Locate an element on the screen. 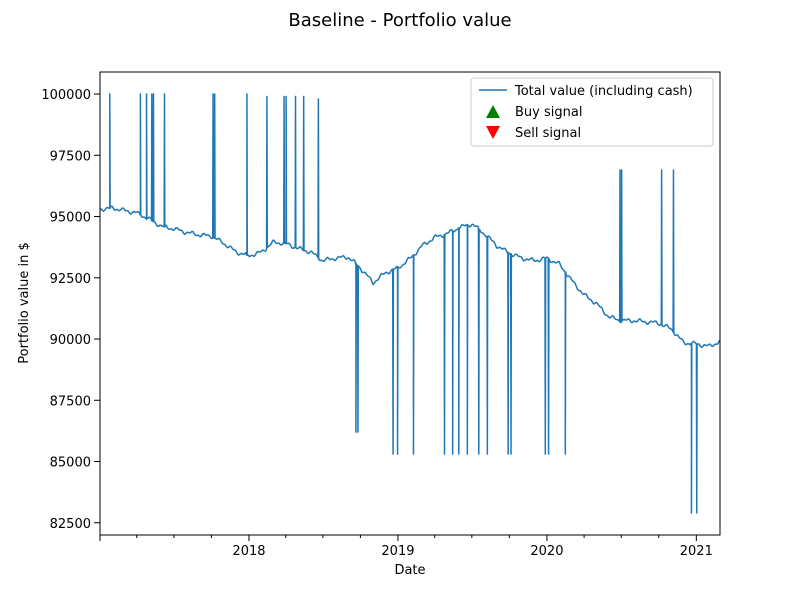 This screenshot has height=600, width=800. x-tick-label: 2021 is located at coordinates (696, 551).